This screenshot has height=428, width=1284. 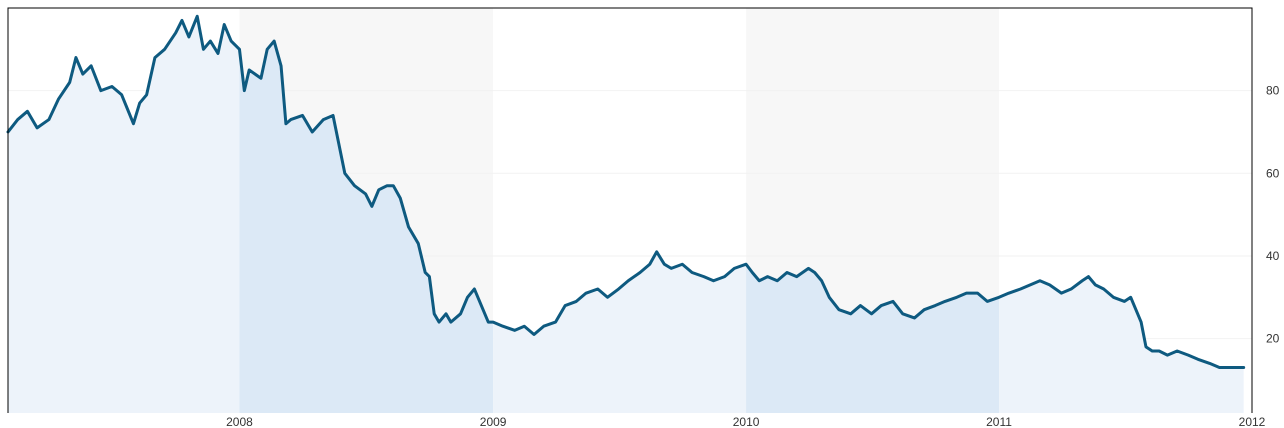 I want to click on y-tick-label: 60, so click(x=1273, y=173).